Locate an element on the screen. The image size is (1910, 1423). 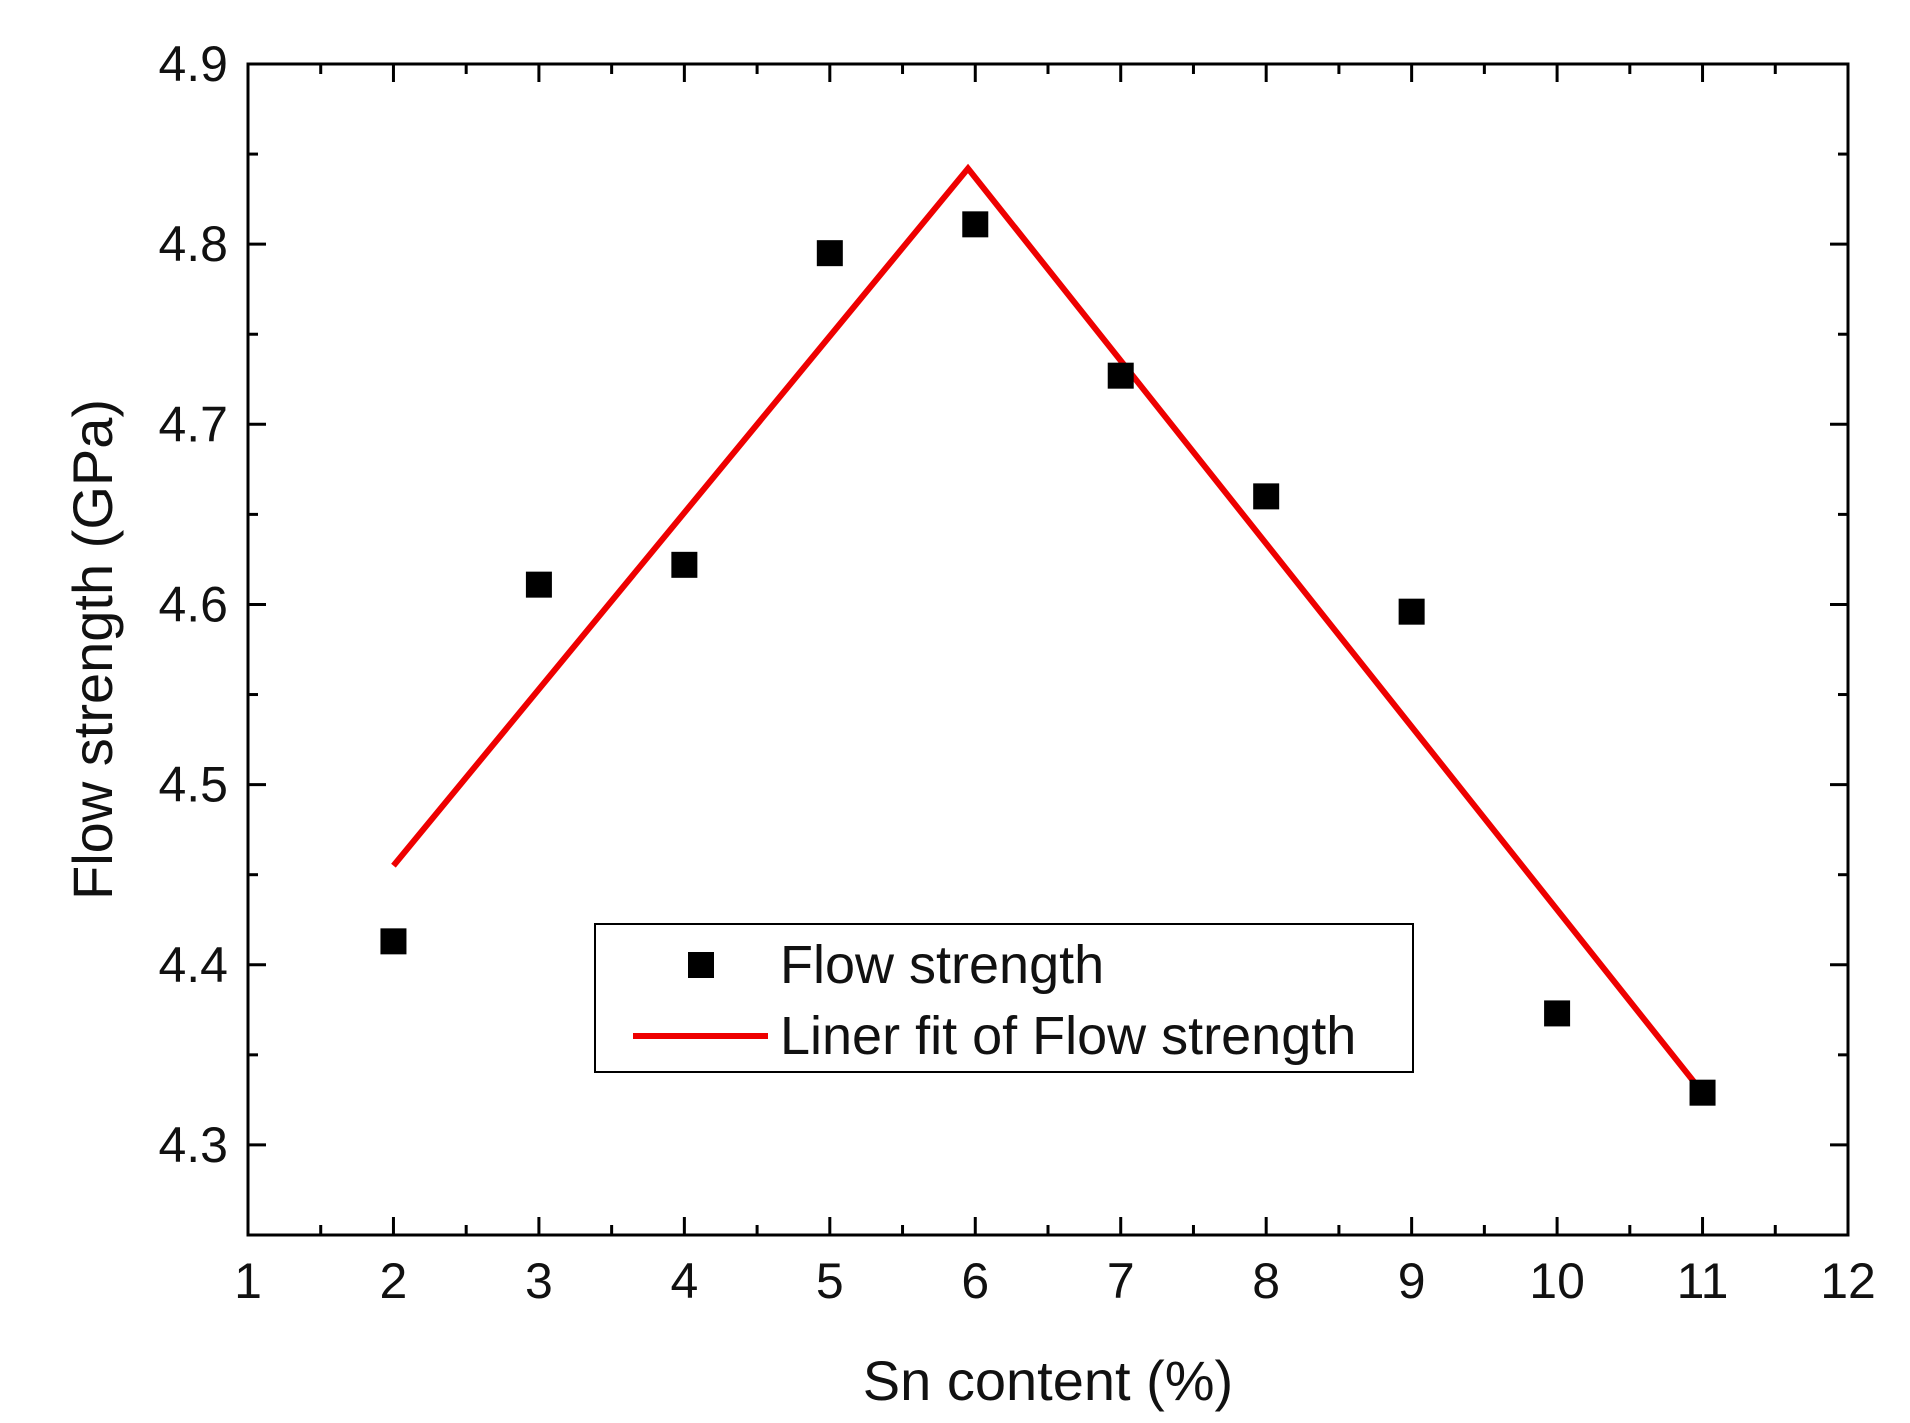
x-tick-label: 6 is located at coordinates (975, 1281).